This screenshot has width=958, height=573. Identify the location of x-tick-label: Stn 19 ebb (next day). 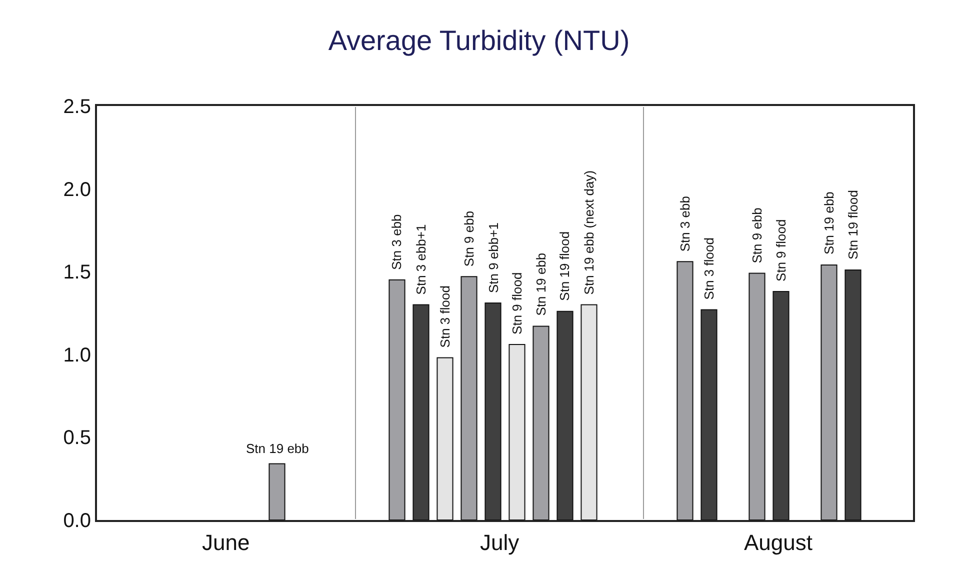
(588, 232).